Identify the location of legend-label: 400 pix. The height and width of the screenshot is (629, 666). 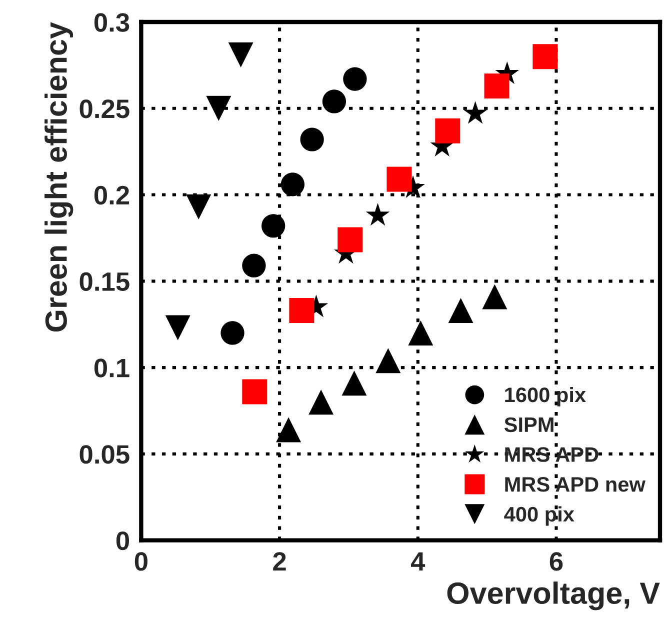
(539, 516).